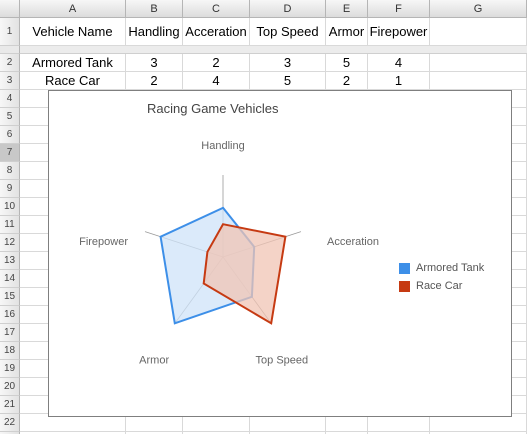 This screenshot has height=434, width=527. What do you see at coordinates (10, 63) in the screenshot?
I see `row-header-2: 2` at bounding box center [10, 63].